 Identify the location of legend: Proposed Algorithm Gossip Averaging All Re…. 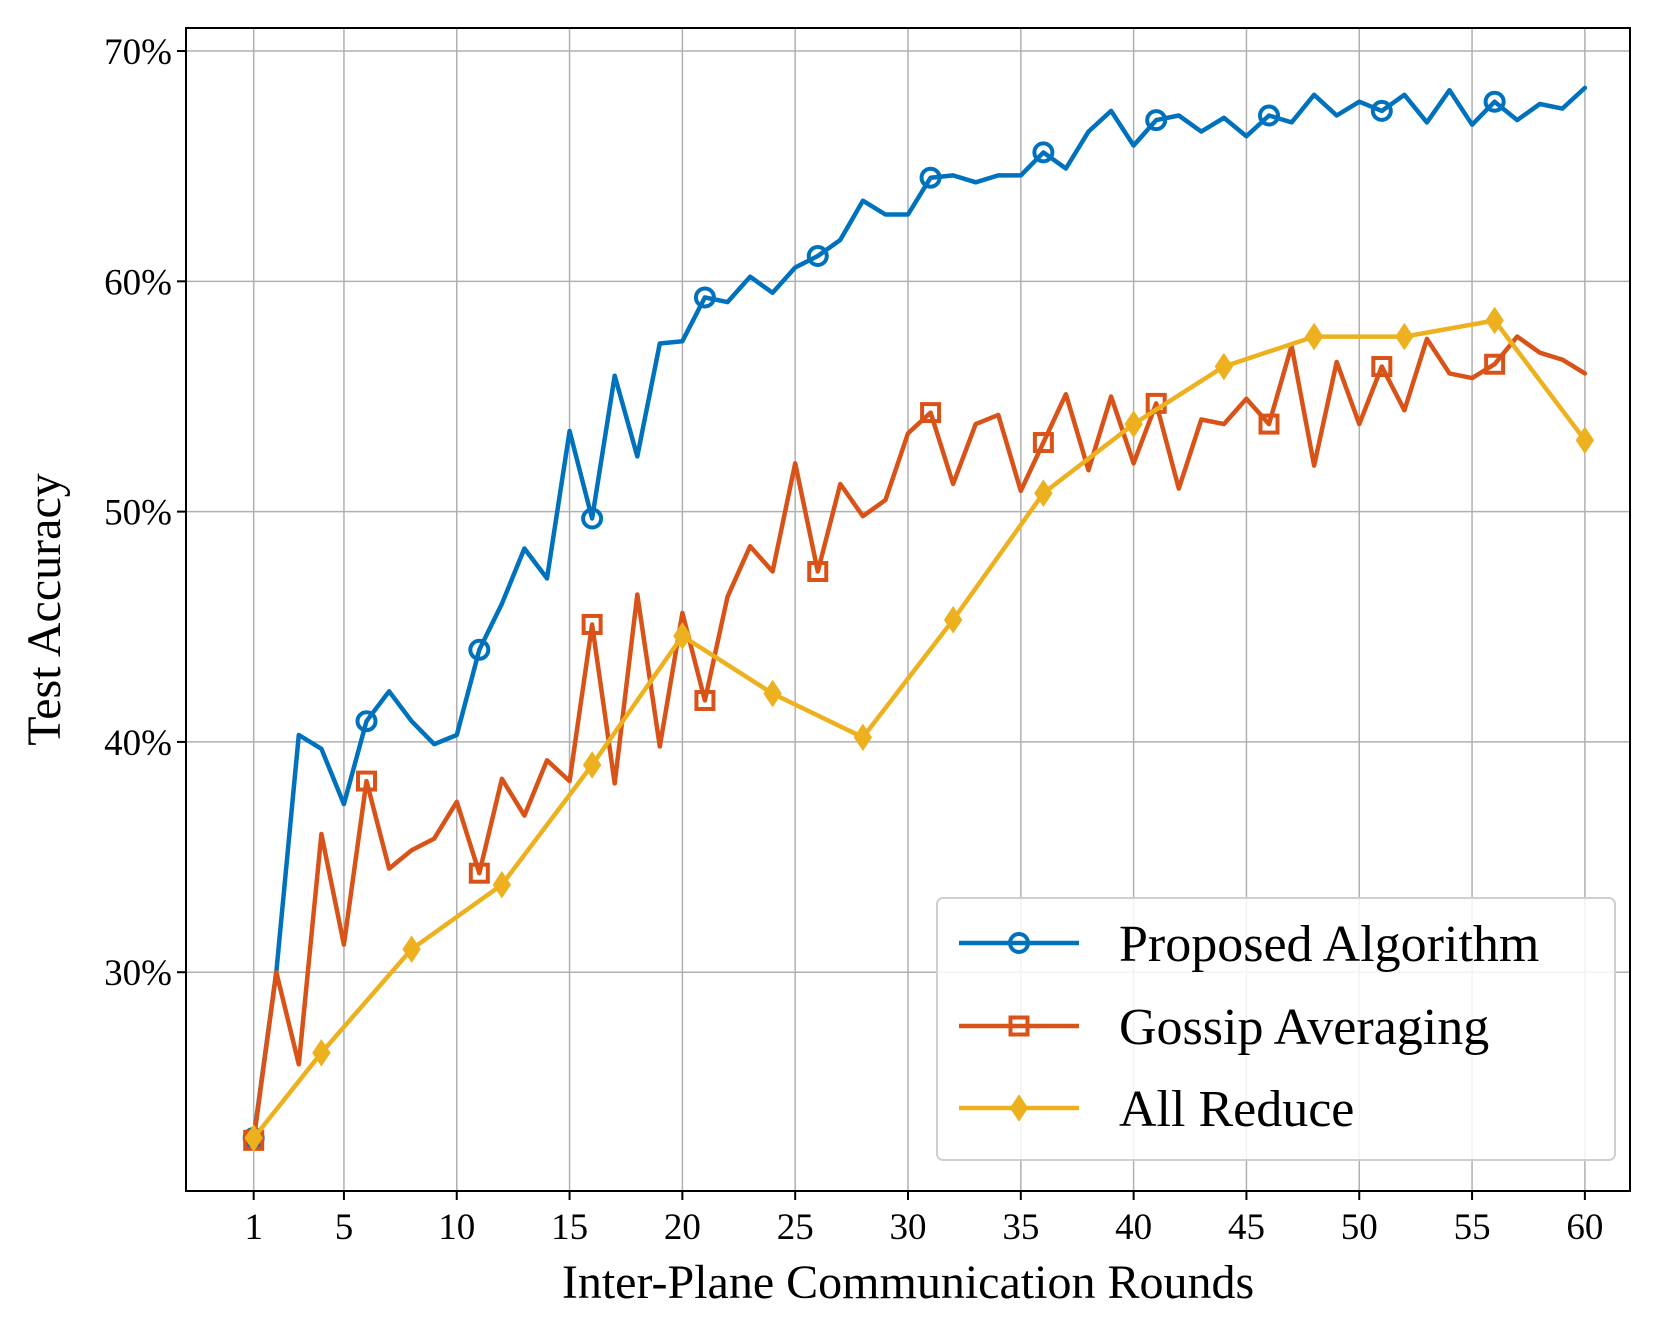
(1276, 1029).